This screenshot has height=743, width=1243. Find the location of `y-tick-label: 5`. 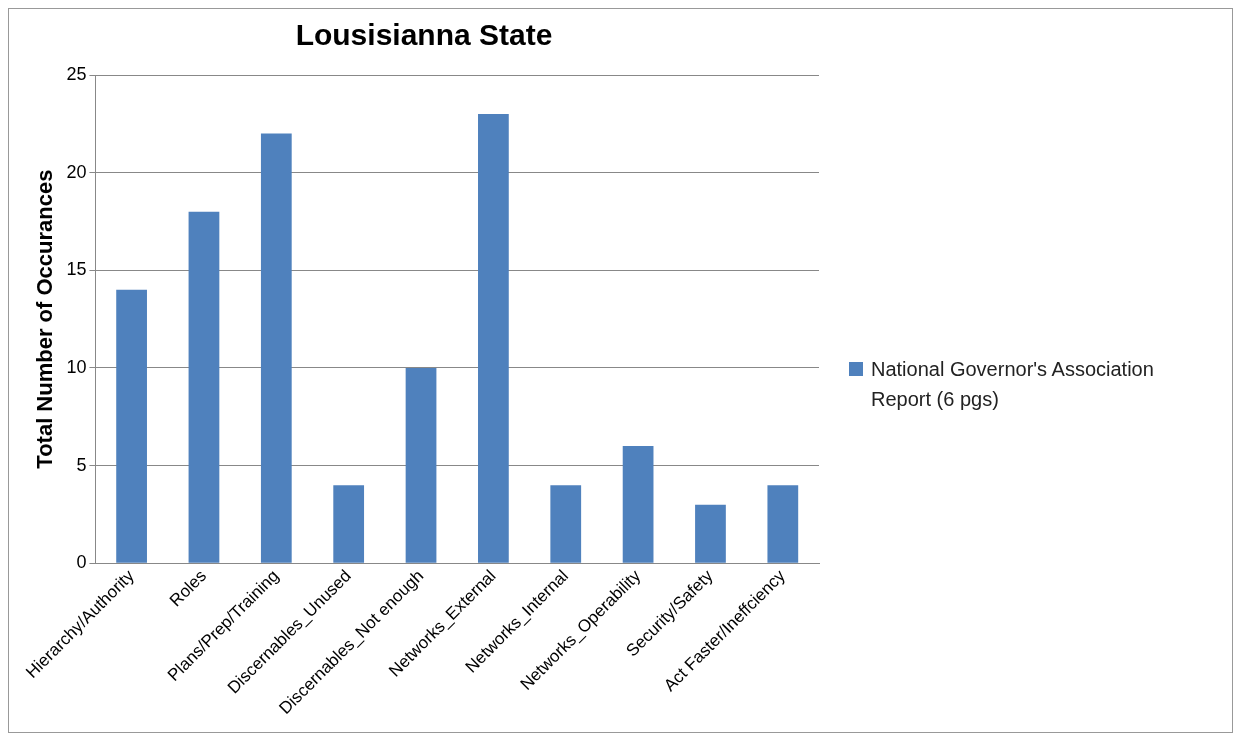

y-tick-label: 5 is located at coordinates (81, 464).